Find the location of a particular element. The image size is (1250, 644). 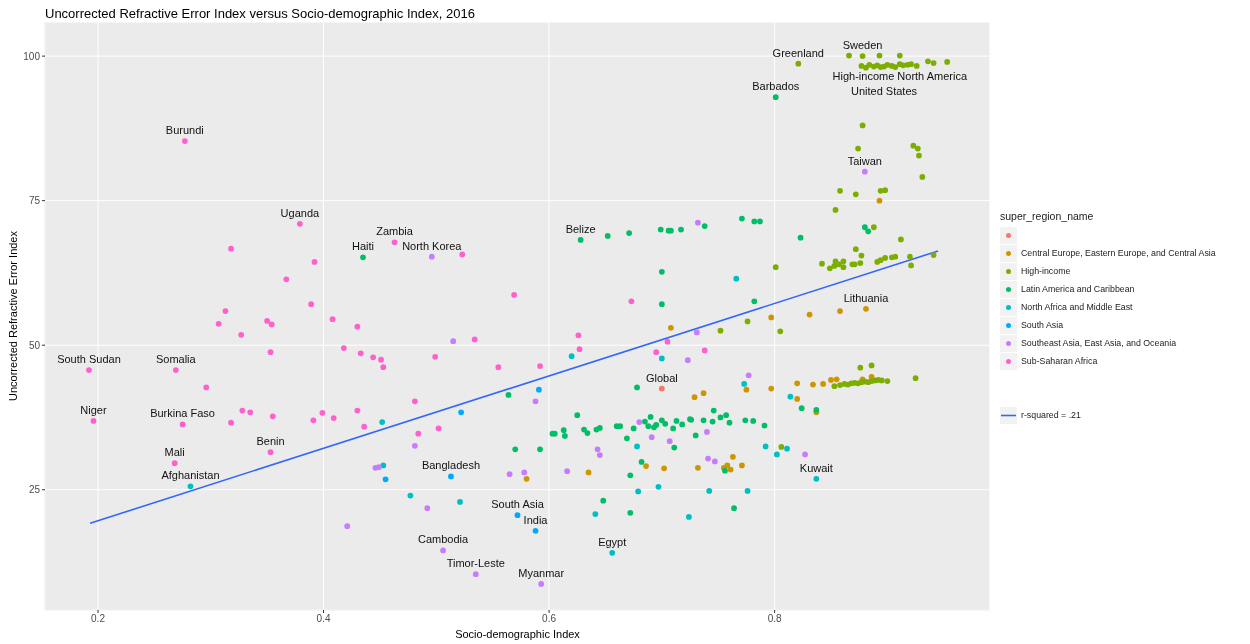

annotation: Egypt is located at coordinates (612, 541).